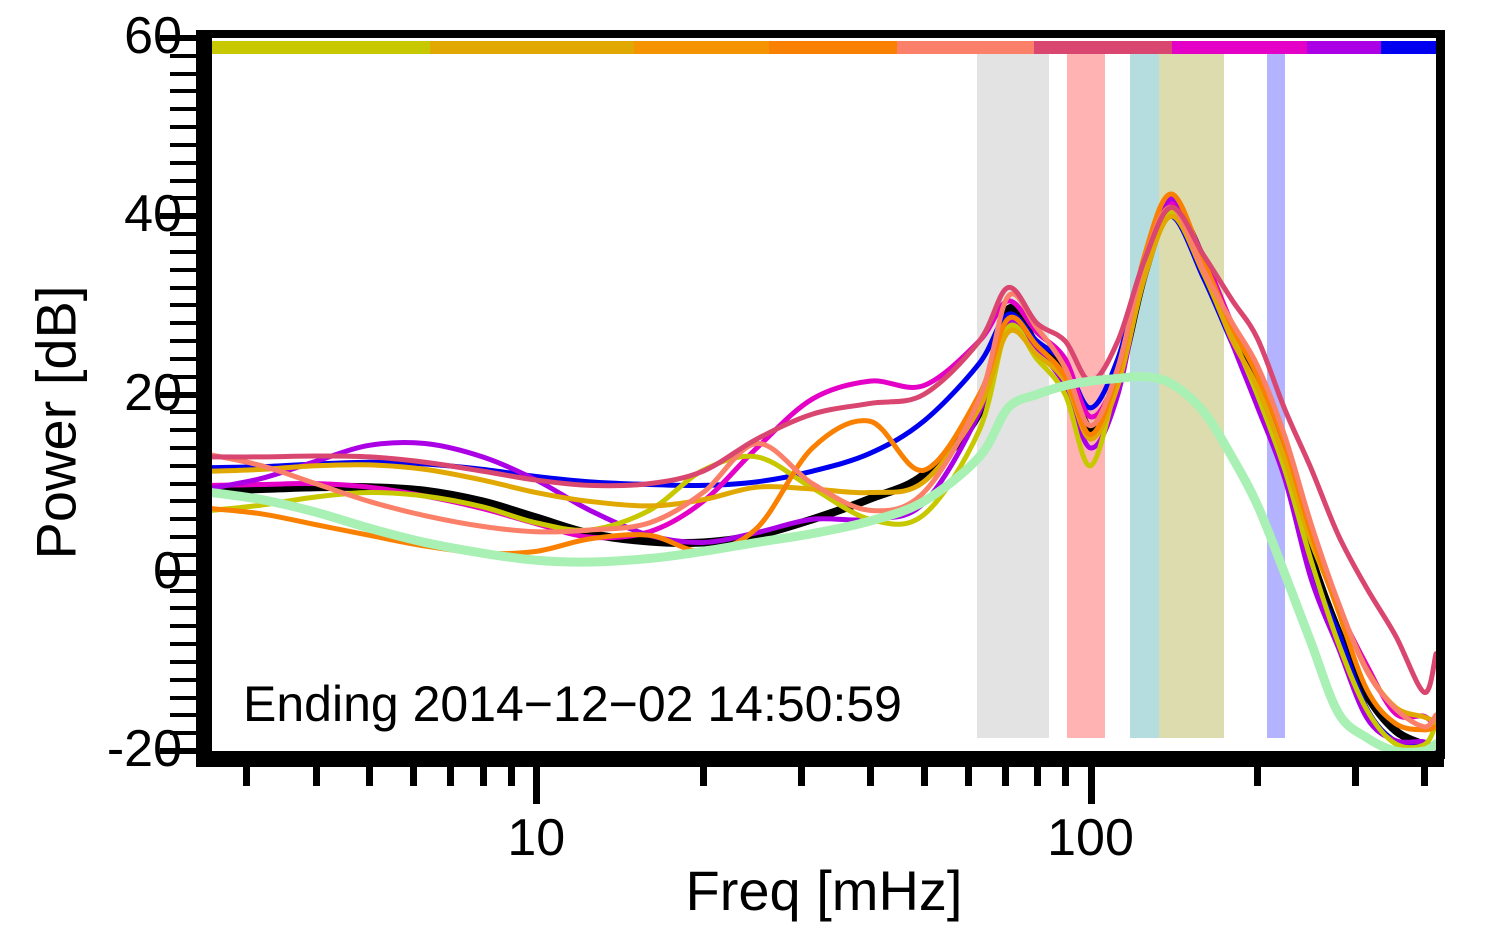 This screenshot has width=1494, height=952. I want to click on y-axis-label: Power [dB], so click(56, 422).